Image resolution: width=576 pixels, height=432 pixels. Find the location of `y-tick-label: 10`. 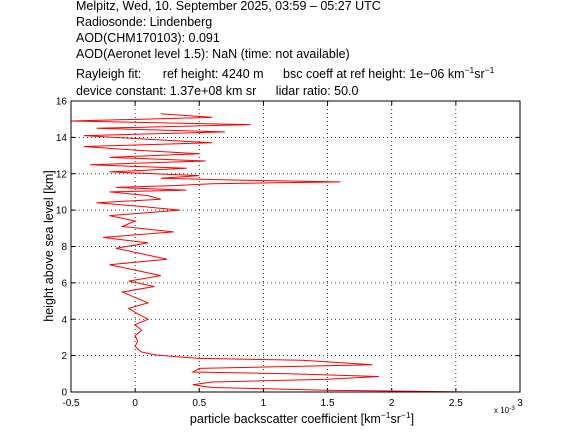

y-tick-label: 10 is located at coordinates (62, 211).